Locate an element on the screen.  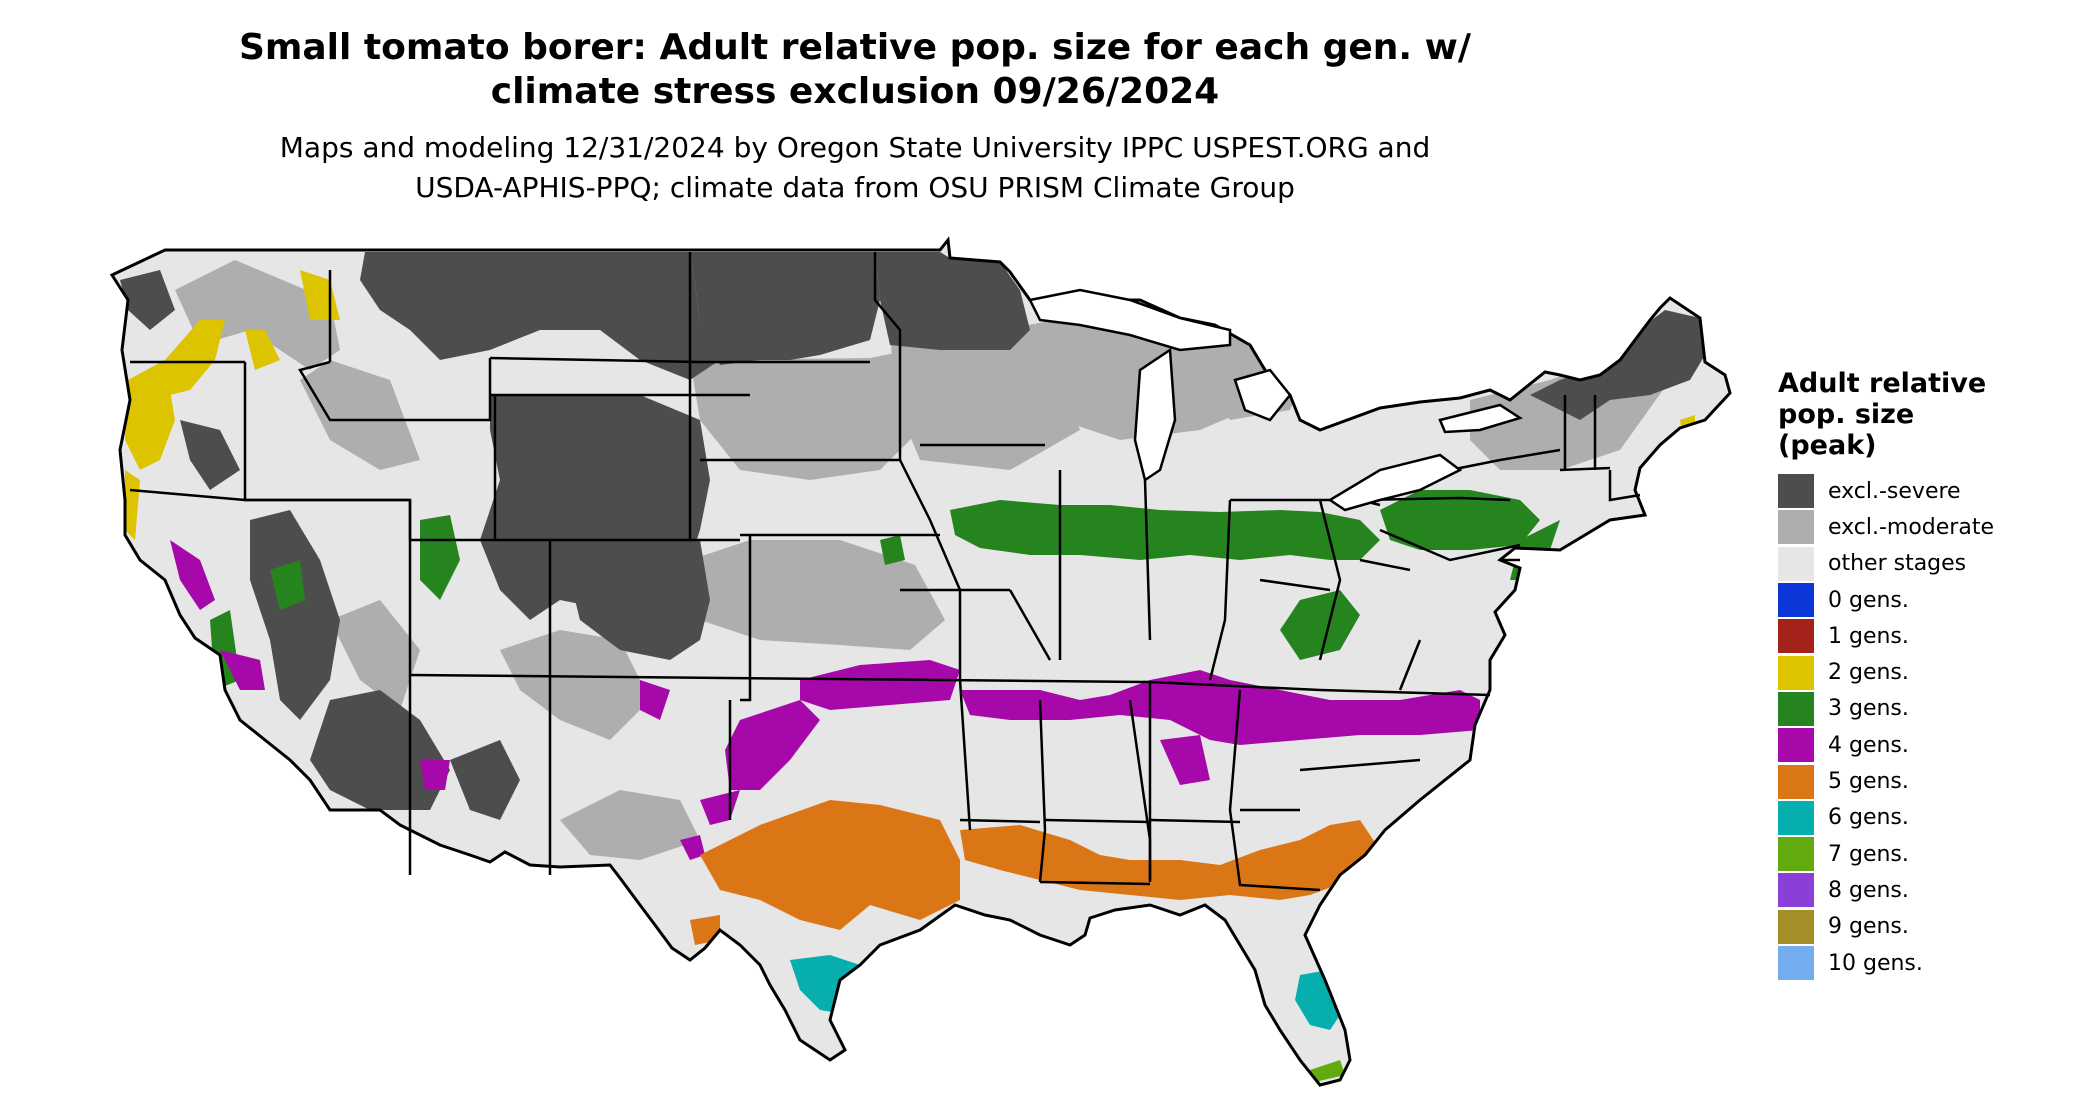
legend-label: 2 gens. is located at coordinates (1868, 673).